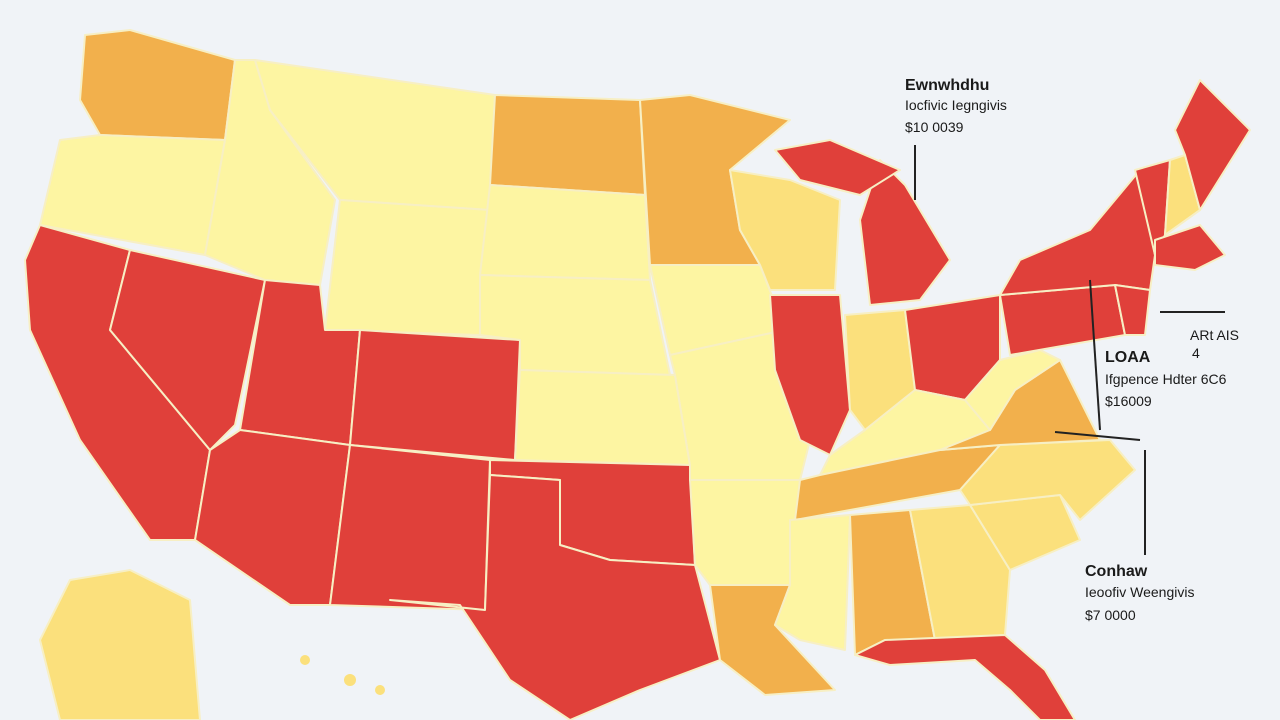 The height and width of the screenshot is (720, 1280). I want to click on annotation-text: ARt AIS, so click(1214, 335).